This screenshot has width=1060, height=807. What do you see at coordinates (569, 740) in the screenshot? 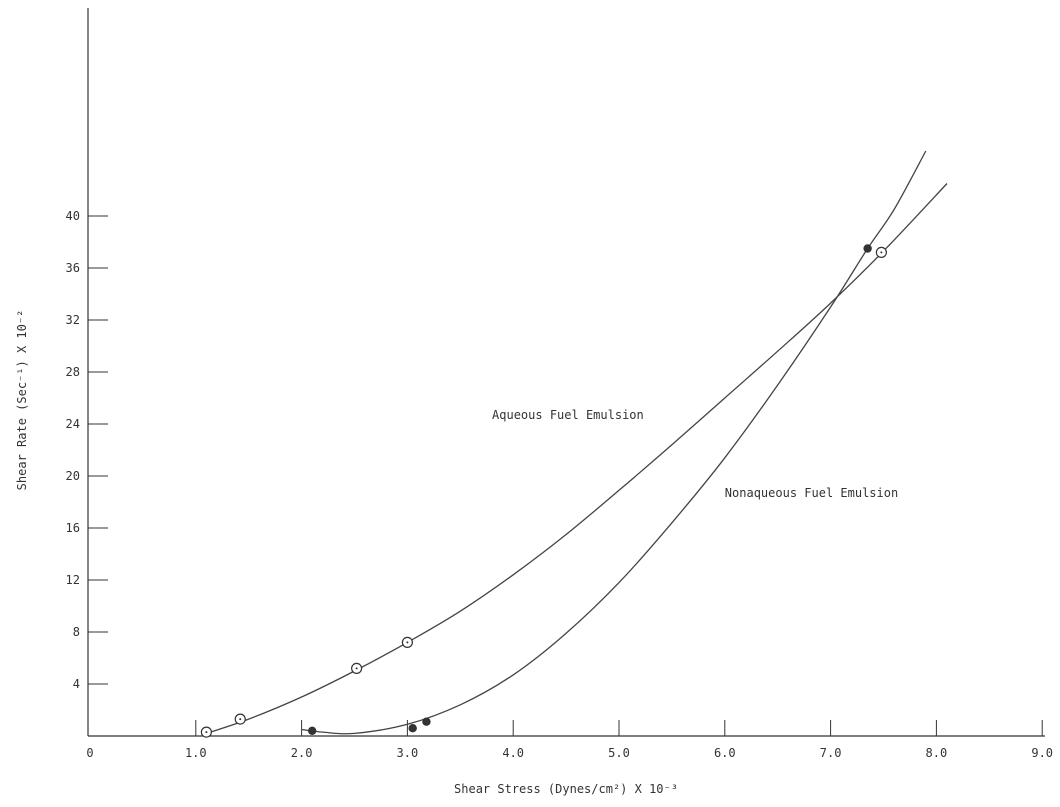
I see `x-ticks: 0 1.0 2.0 3.0 4.0 5.0 6.0 7.0 8.0 9.0` at bounding box center [569, 740].